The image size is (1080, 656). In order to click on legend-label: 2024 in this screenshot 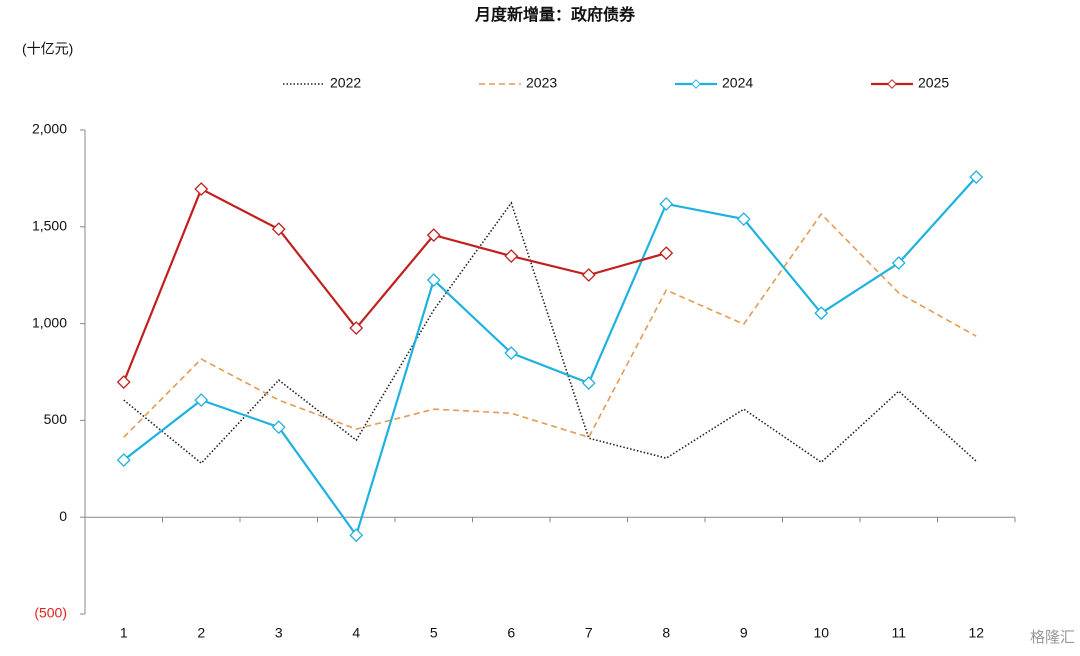, I will do `click(737, 83)`.